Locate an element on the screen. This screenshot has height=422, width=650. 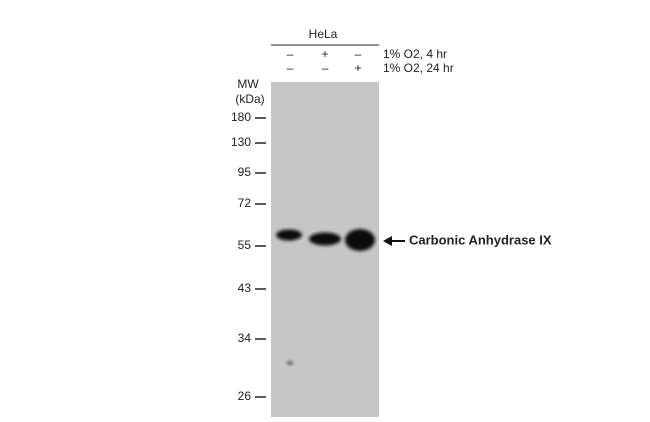
condition-label: 1% O2, 4 hr is located at coordinates (415, 54).